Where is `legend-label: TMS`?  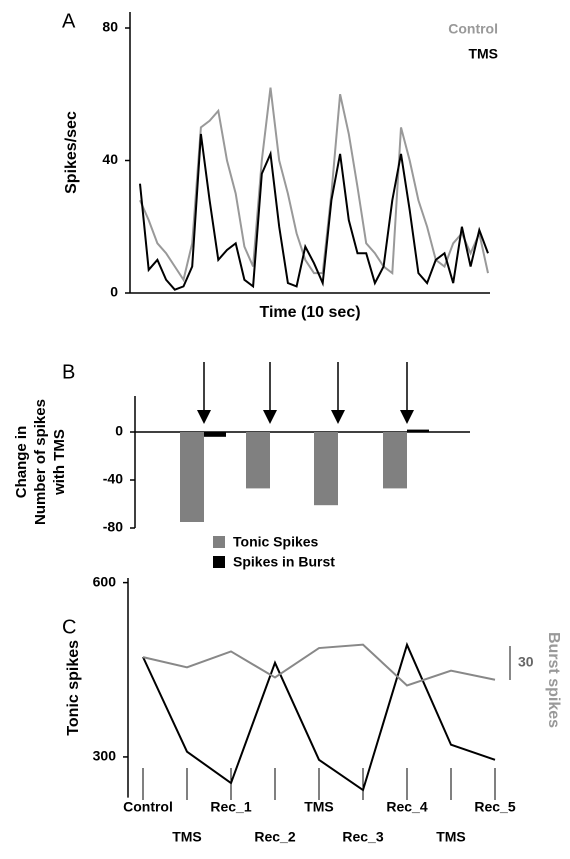 legend-label: TMS is located at coordinates (483, 54).